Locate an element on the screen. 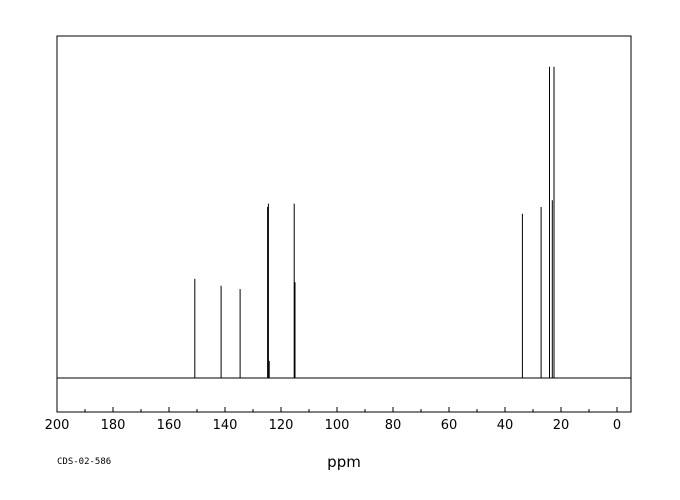 The image size is (680, 500). x-tick-label-60: 60 is located at coordinates (449, 425).